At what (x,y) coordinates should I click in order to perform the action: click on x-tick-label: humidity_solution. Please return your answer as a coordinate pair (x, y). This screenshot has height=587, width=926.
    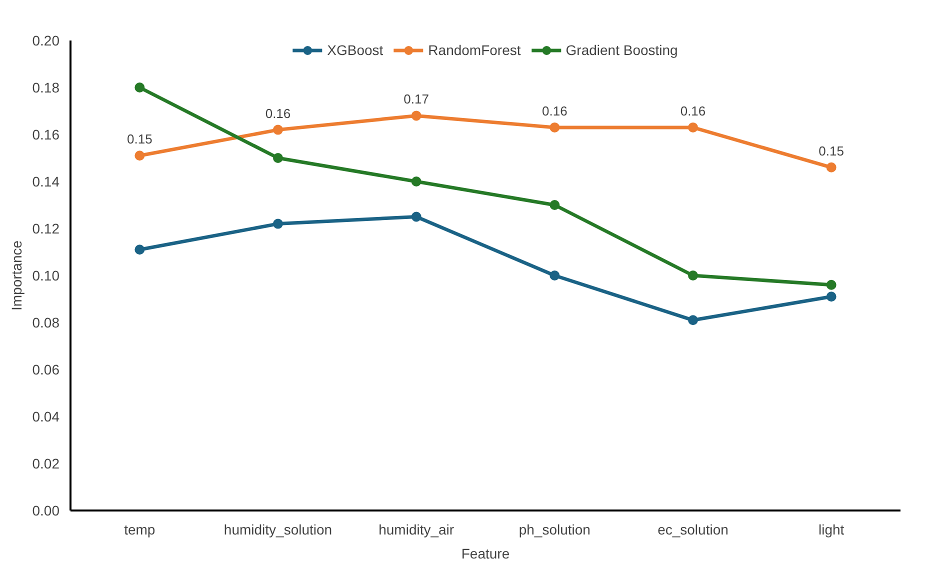
    Looking at the image, I should click on (278, 530).